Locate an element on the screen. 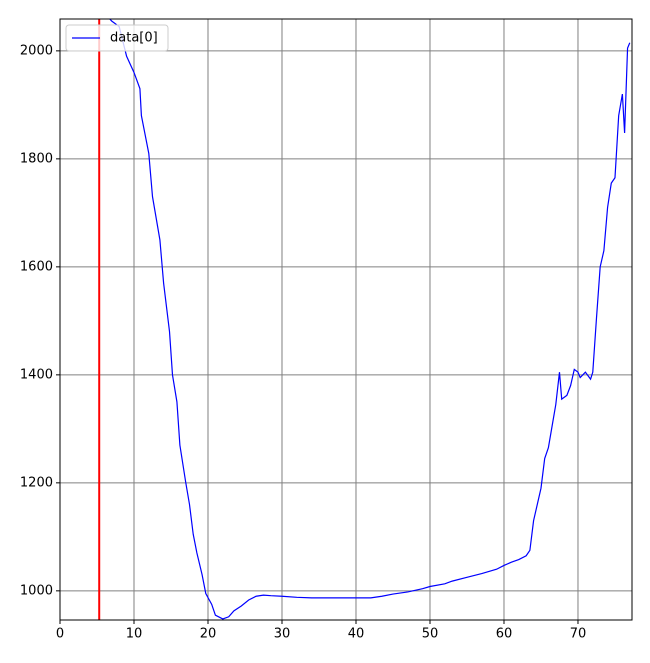 The width and height of the screenshot is (650, 663). x-tick-label: 20 is located at coordinates (208, 634).